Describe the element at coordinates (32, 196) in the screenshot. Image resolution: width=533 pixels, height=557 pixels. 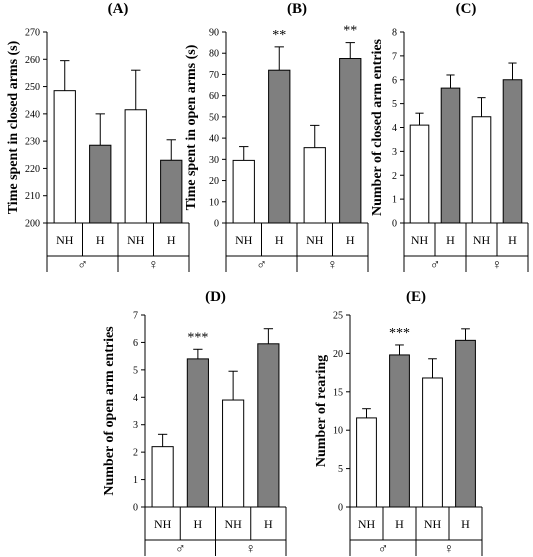
I see `y-tick-label: 210` at that location.